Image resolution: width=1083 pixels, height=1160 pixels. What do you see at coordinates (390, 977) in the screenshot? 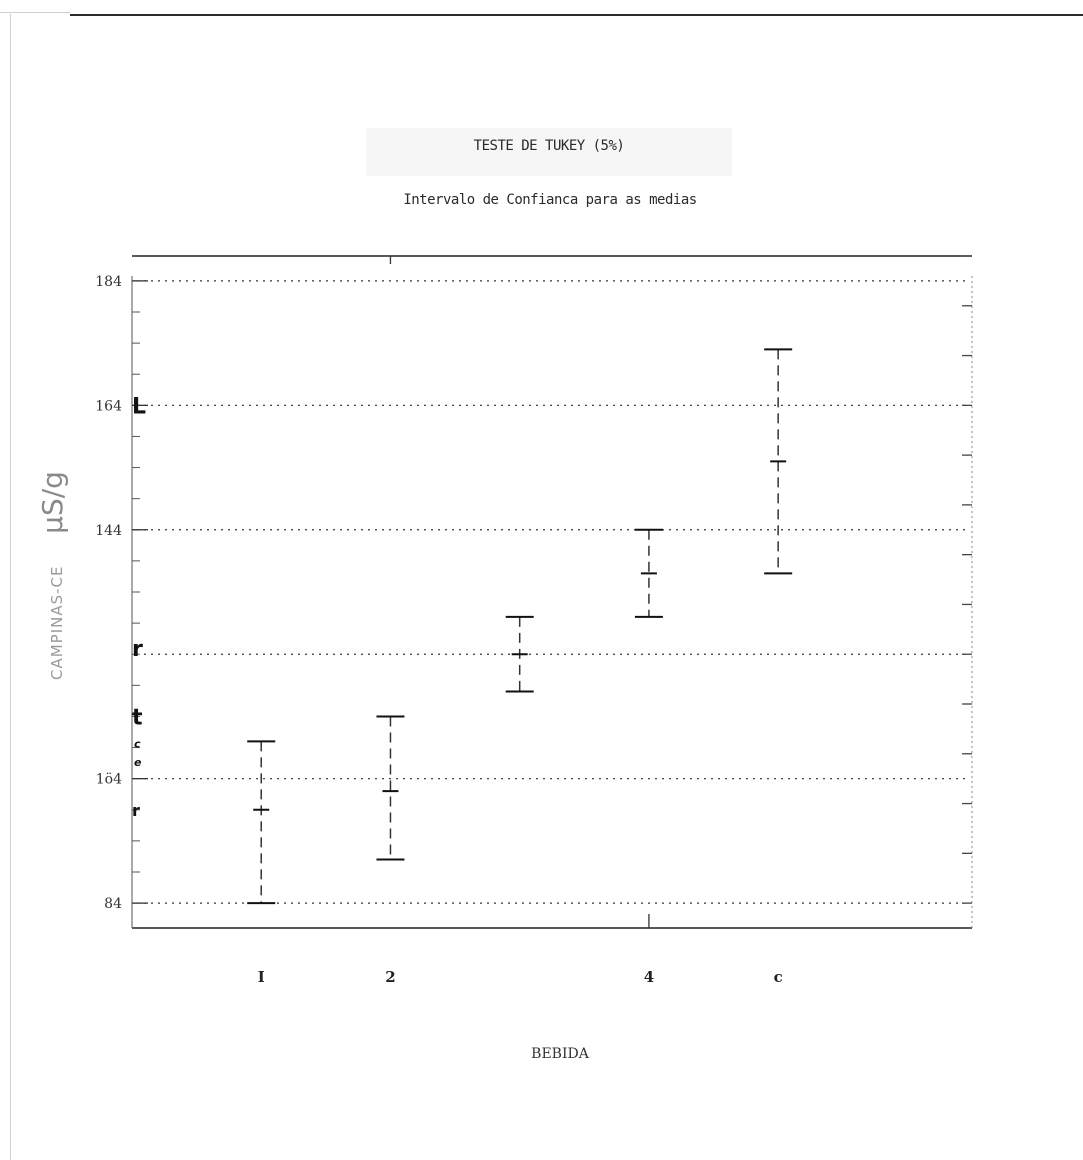
I see `x-tick-label: 2` at bounding box center [390, 977].